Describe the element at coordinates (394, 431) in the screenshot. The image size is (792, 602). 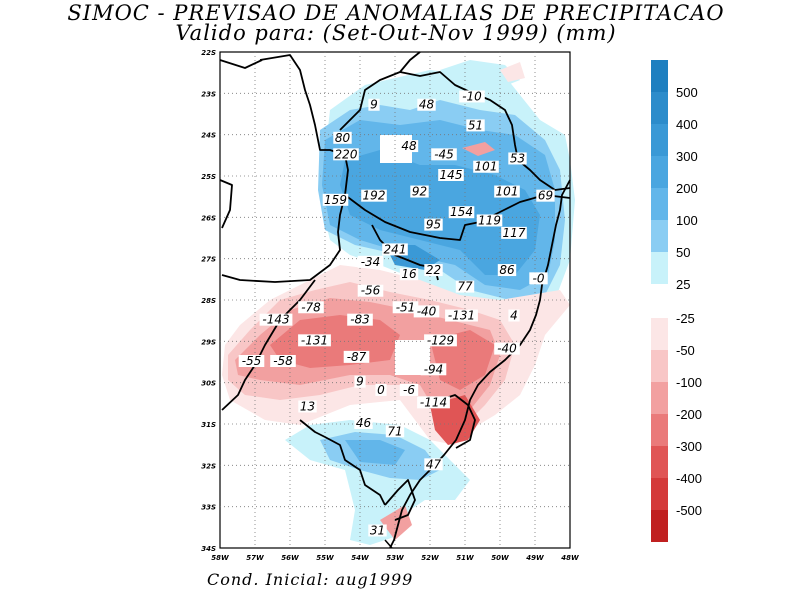
I see `anomaly-value: 71` at that location.